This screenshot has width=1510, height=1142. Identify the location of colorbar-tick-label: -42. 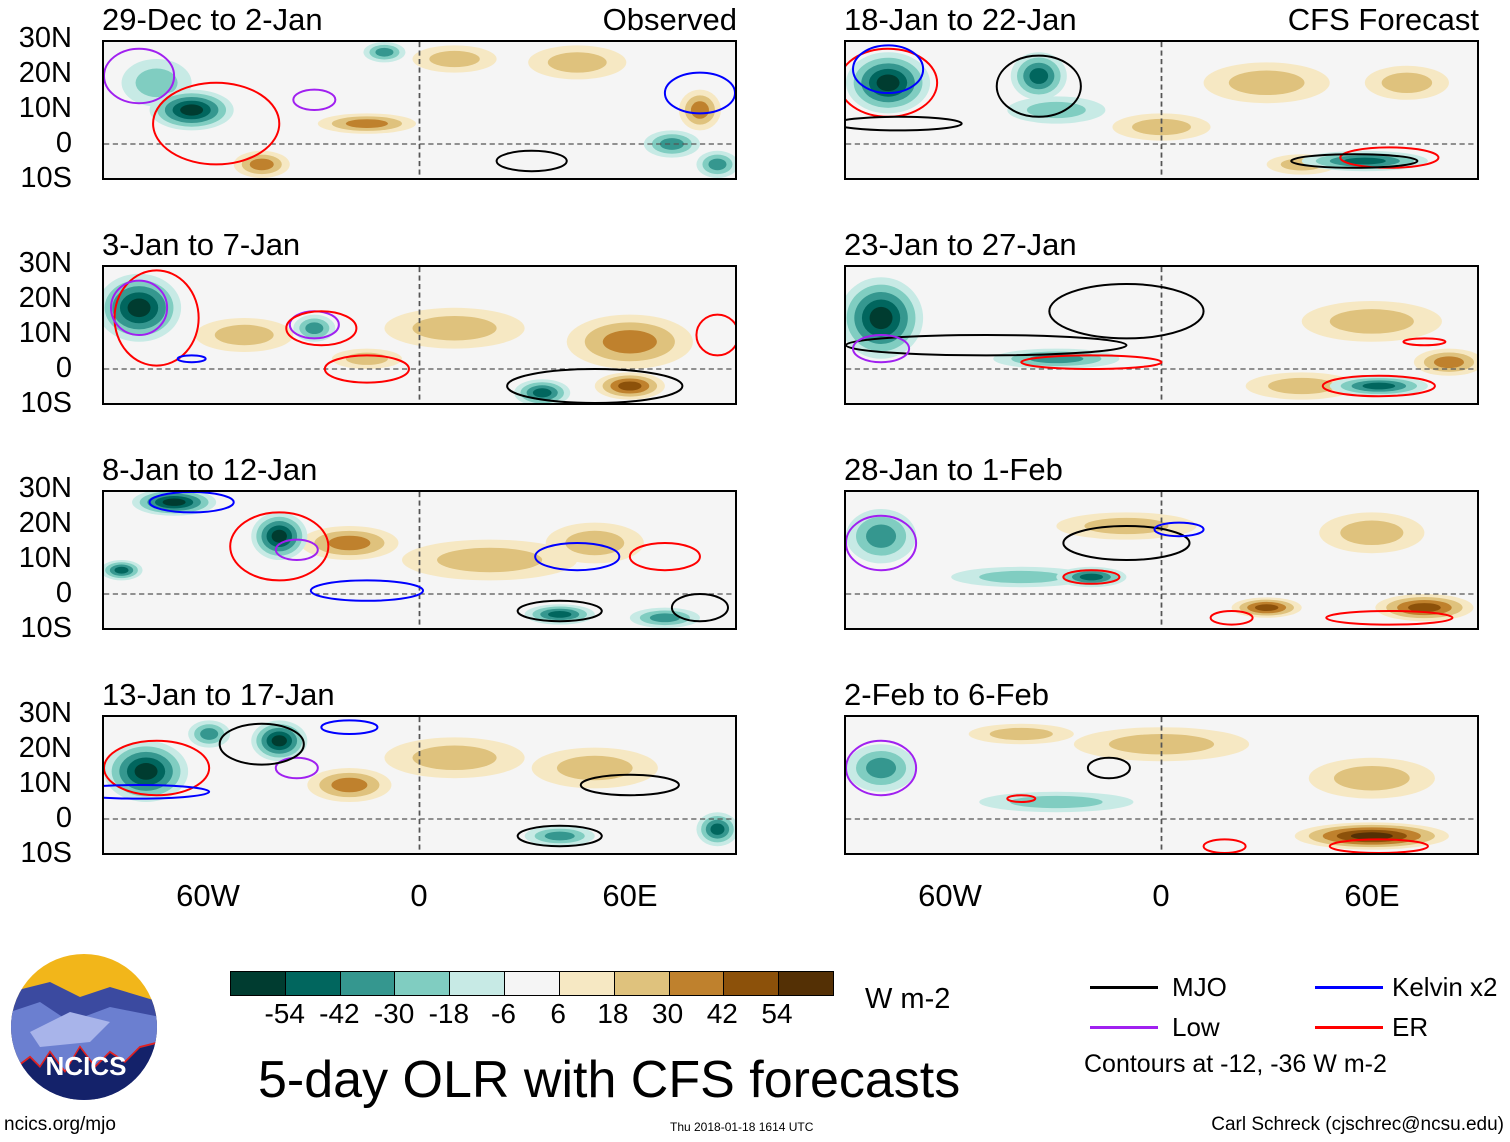
(339, 1013).